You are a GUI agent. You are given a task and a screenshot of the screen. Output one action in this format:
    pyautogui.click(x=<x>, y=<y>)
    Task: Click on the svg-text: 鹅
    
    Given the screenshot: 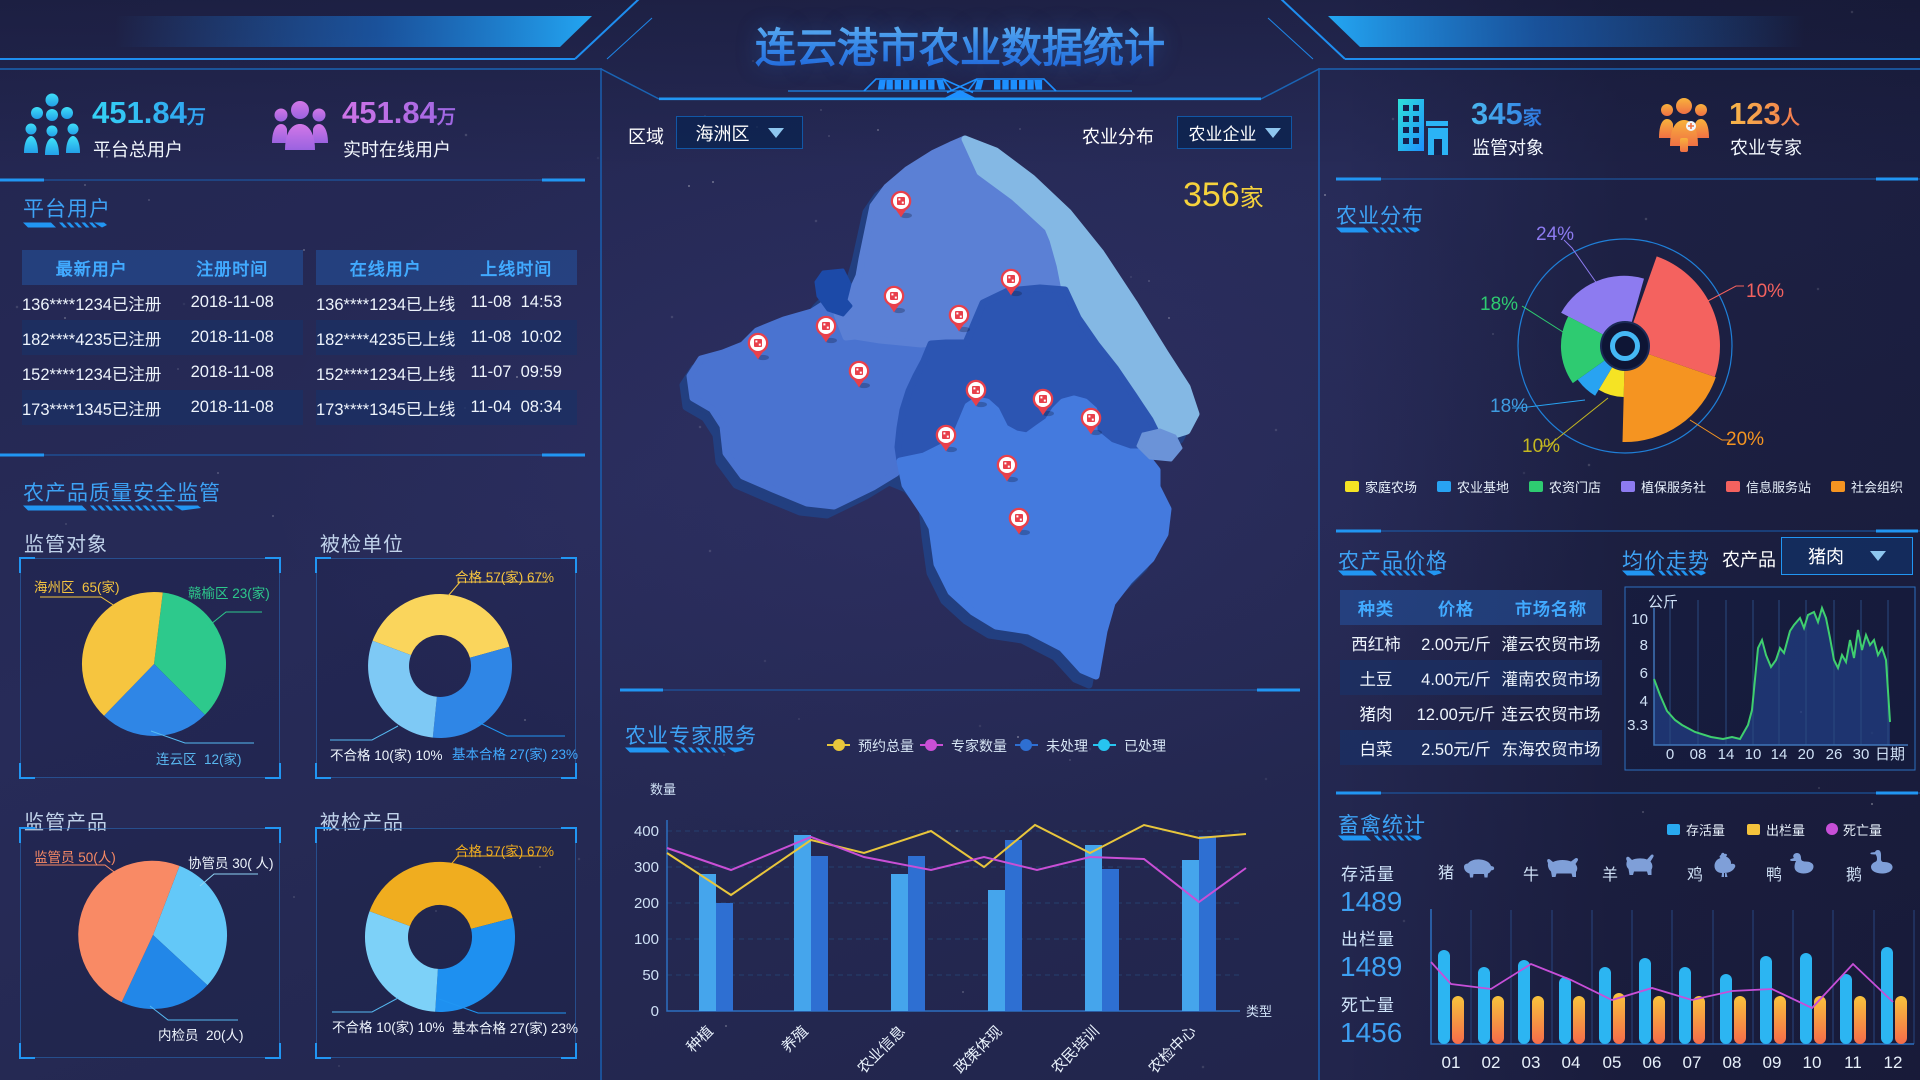 What is the action you would take?
    pyautogui.click(x=1854, y=875)
    